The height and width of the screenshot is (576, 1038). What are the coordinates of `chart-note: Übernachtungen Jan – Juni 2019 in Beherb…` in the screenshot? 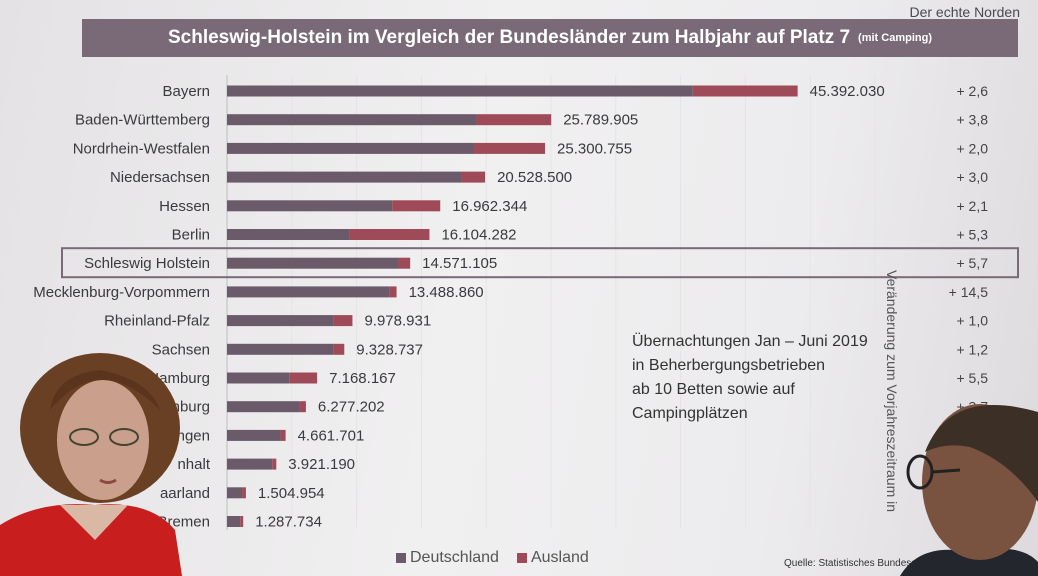 It's located at (750, 377).